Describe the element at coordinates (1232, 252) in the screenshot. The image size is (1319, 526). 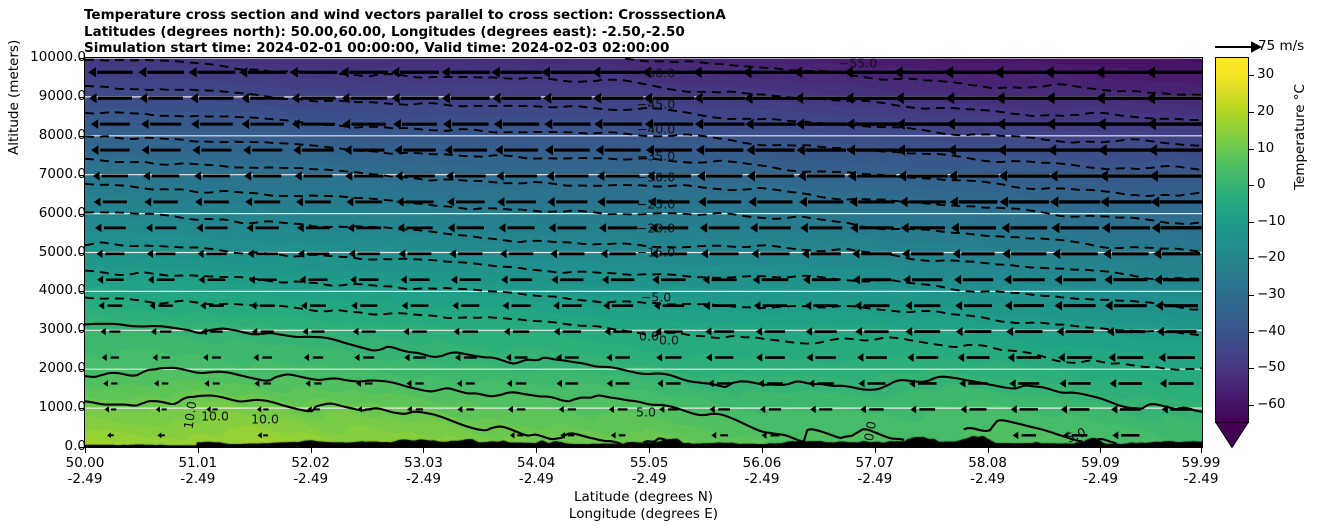
I see `colorbar` at that location.